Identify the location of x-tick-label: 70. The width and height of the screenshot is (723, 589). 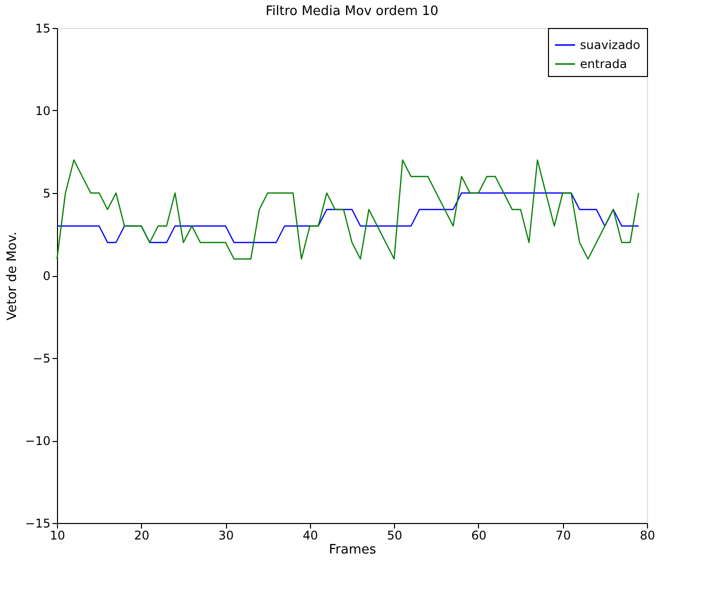
(563, 535).